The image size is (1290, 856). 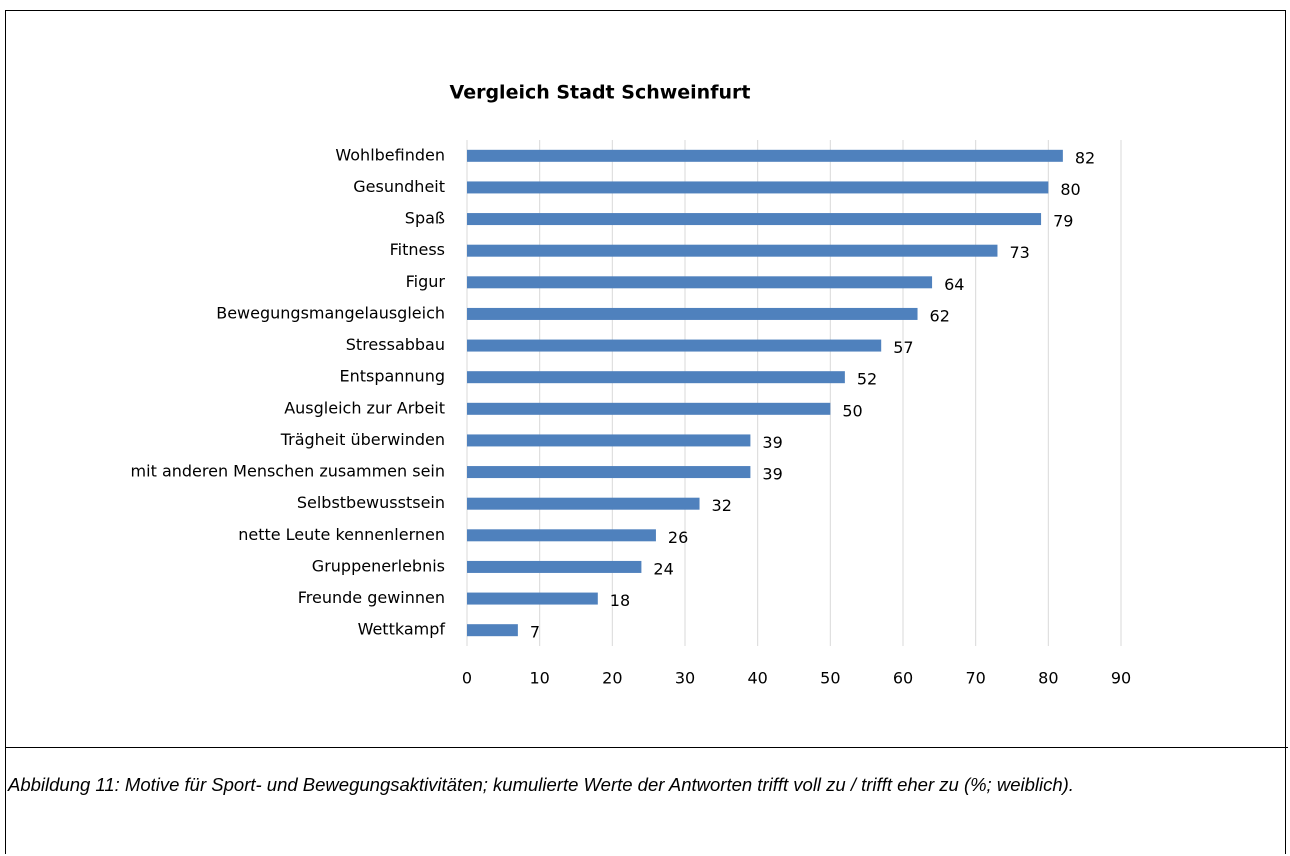 What do you see at coordinates (371, 502) in the screenshot?
I see `y-tick-label: Selbstbewusstsein` at bounding box center [371, 502].